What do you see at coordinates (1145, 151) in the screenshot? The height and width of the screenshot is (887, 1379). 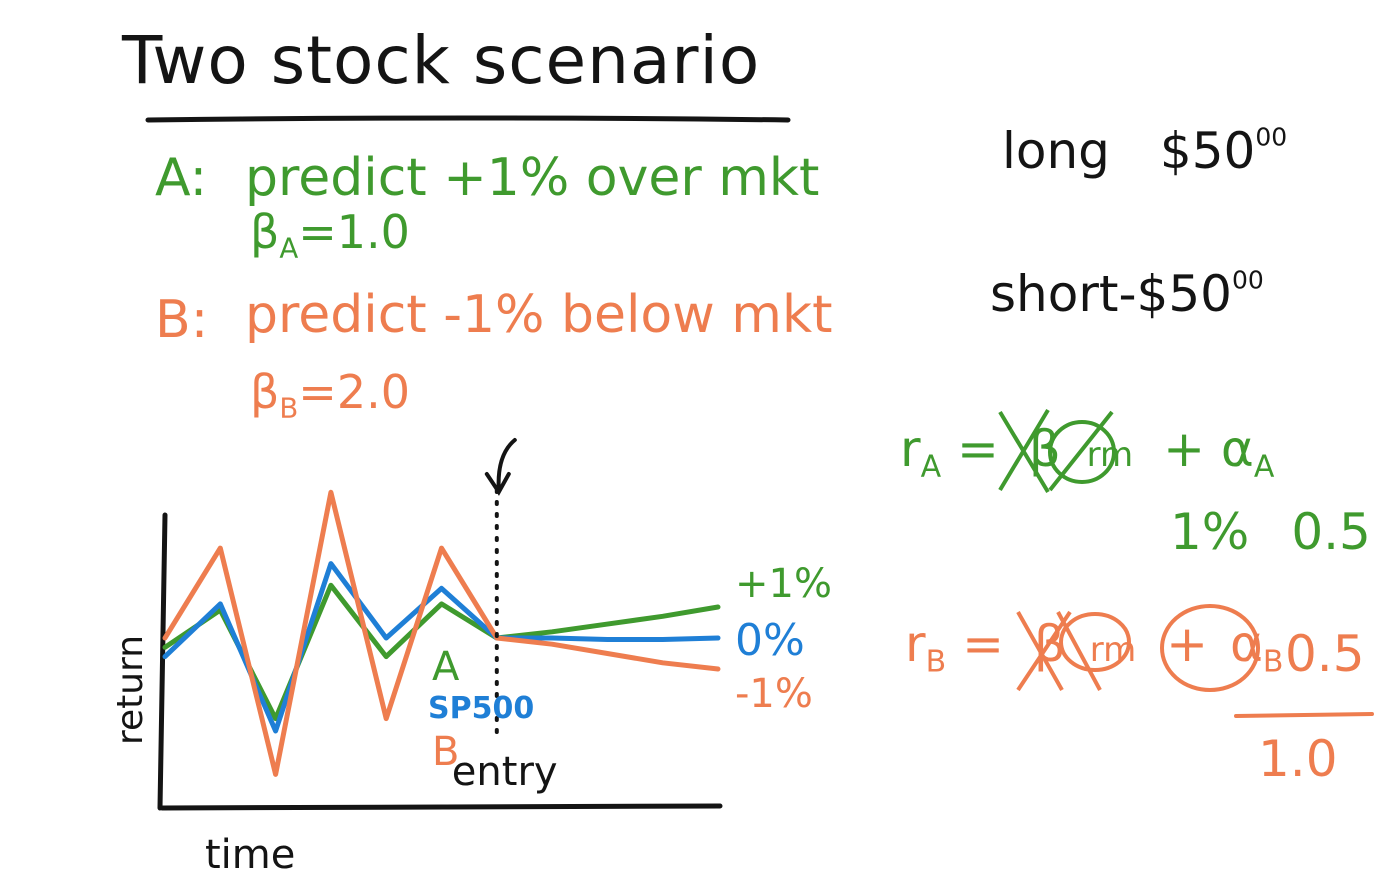 I see `long-position: long $5000` at bounding box center [1145, 151].